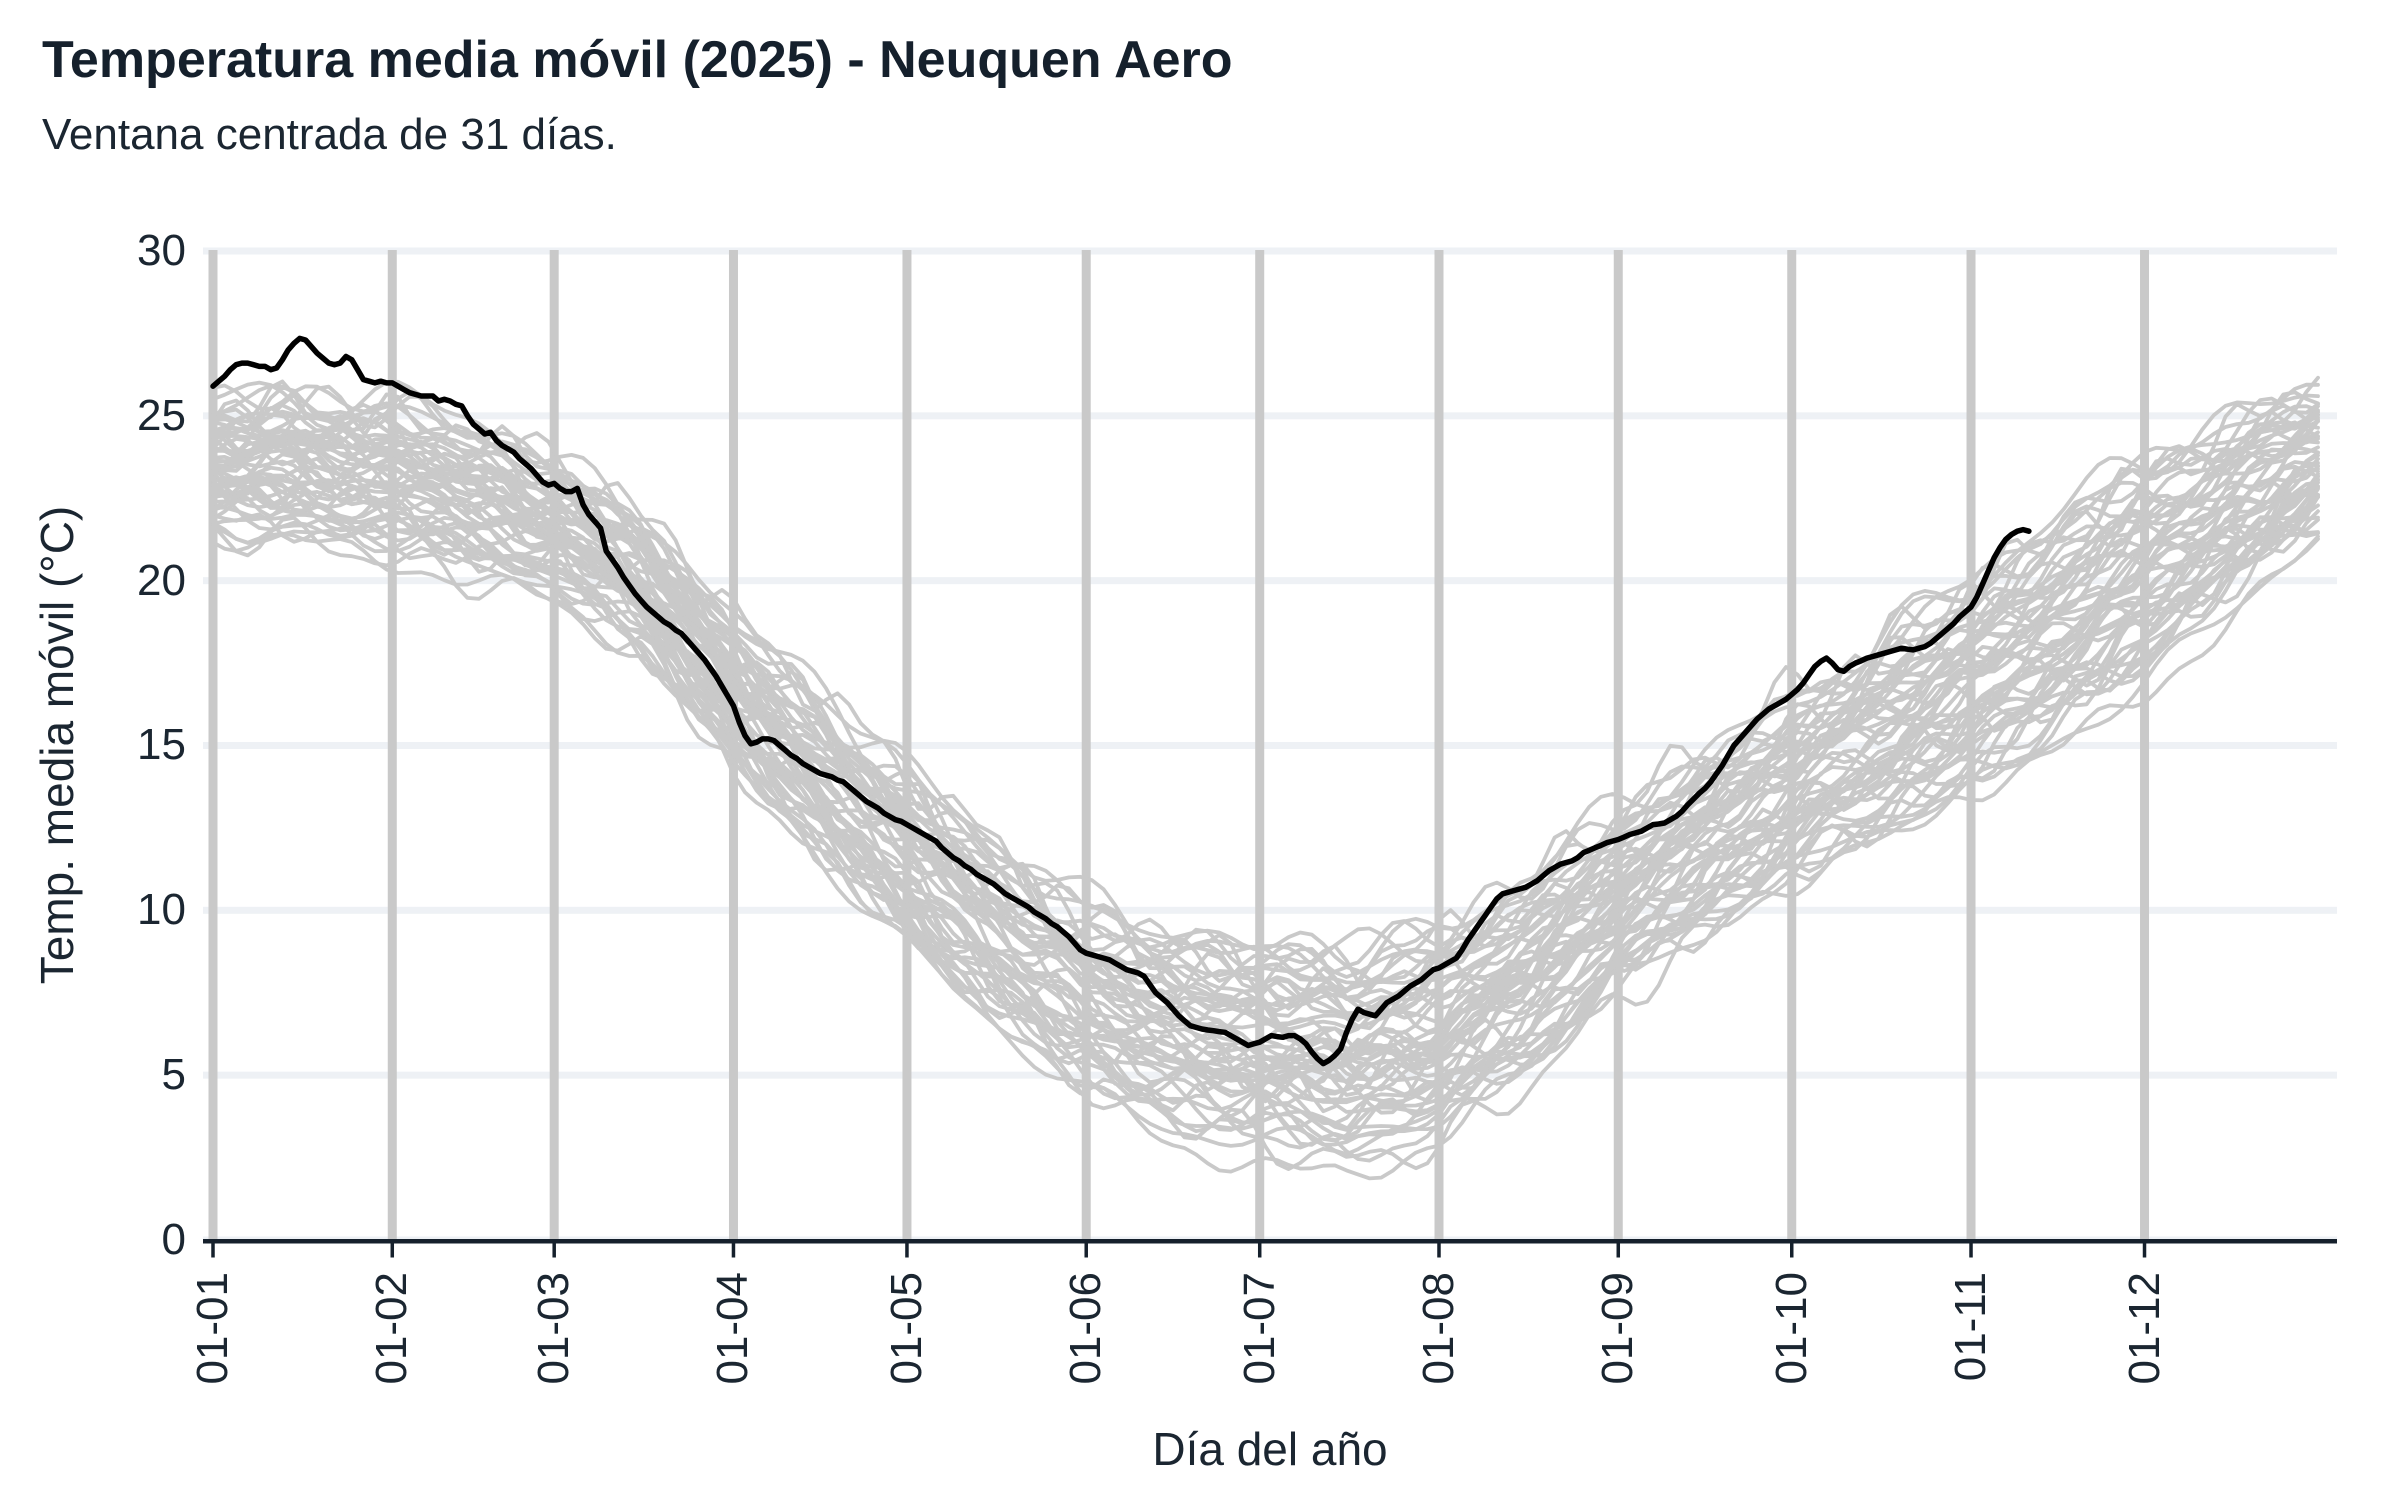 The width and height of the screenshot is (2400, 1500). I want to click on x-tick-label: 01-02, so click(392, 1328).